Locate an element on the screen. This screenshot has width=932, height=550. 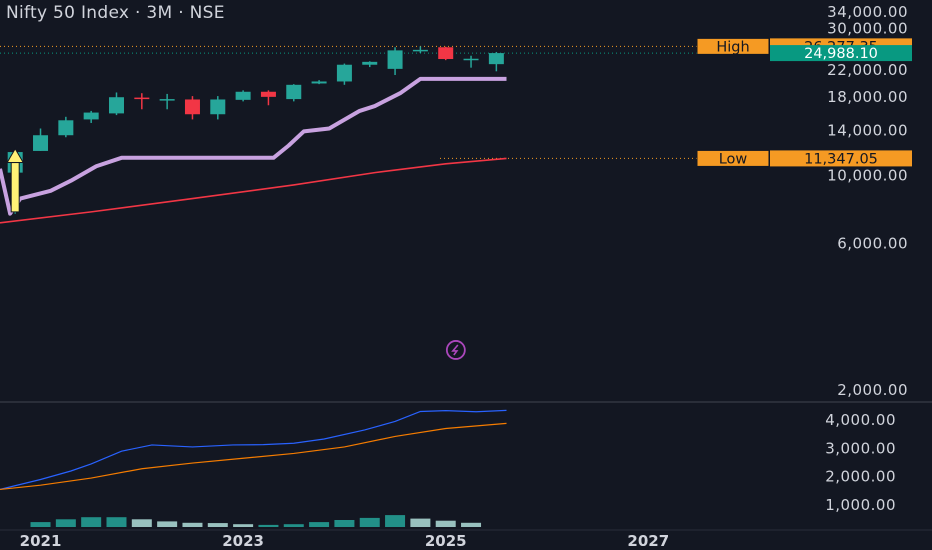
last-price-tag: 24,988.10 is located at coordinates (841, 53).